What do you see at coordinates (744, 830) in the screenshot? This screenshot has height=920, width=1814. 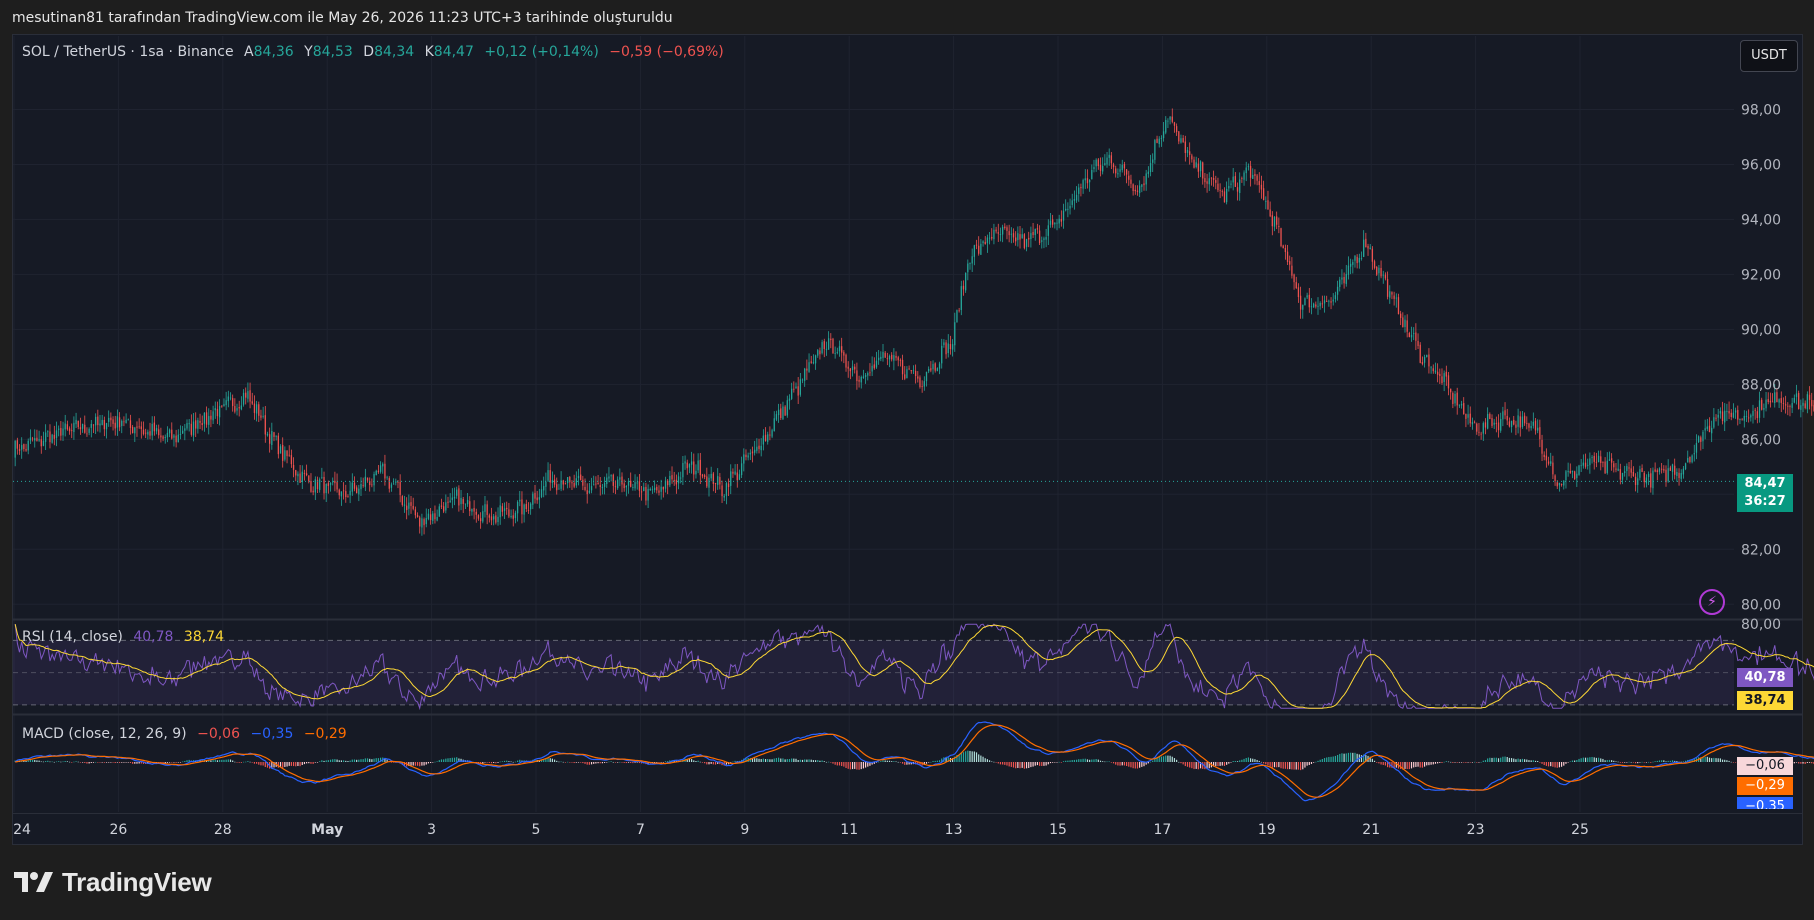 I see `time-tick-label: 9` at bounding box center [744, 830].